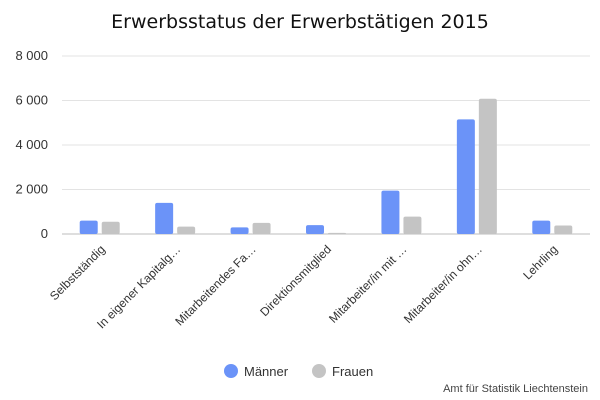 Image resolution: width=600 pixels, height=400 pixels. What do you see at coordinates (77, 272) in the screenshot?
I see `x-tick-label: Selbstständig` at bounding box center [77, 272].